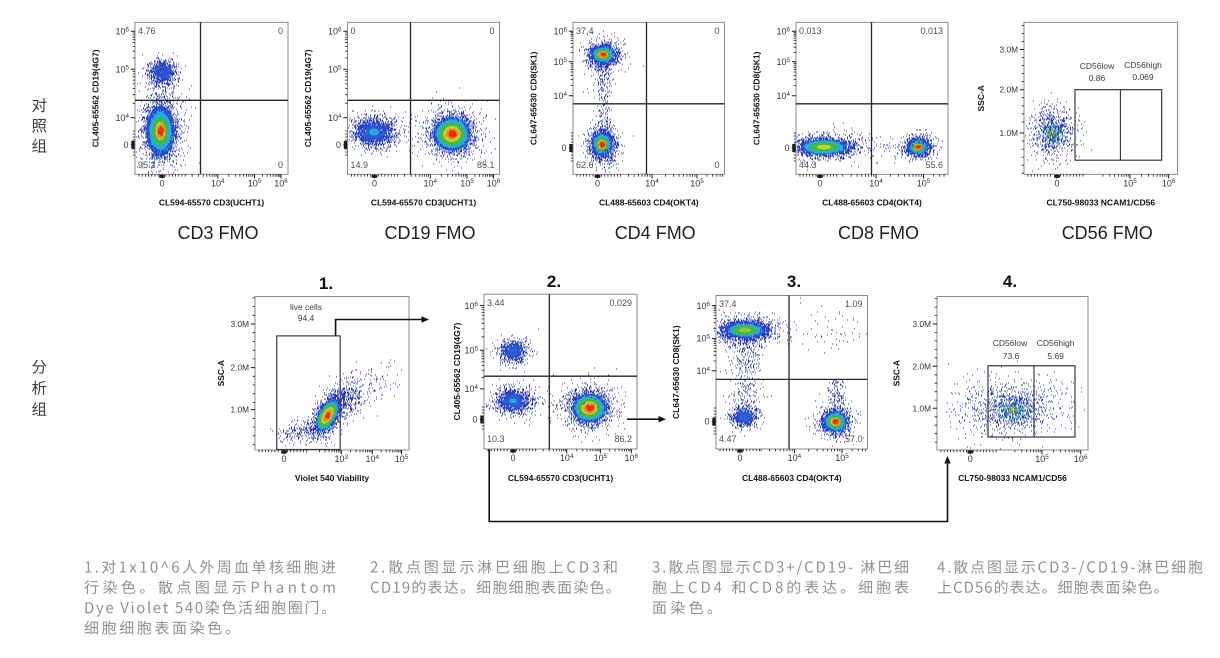 The height and width of the screenshot is (658, 1220). Describe the element at coordinates (147, 165) in the screenshot. I see `svg-text: 95.2` at that location.